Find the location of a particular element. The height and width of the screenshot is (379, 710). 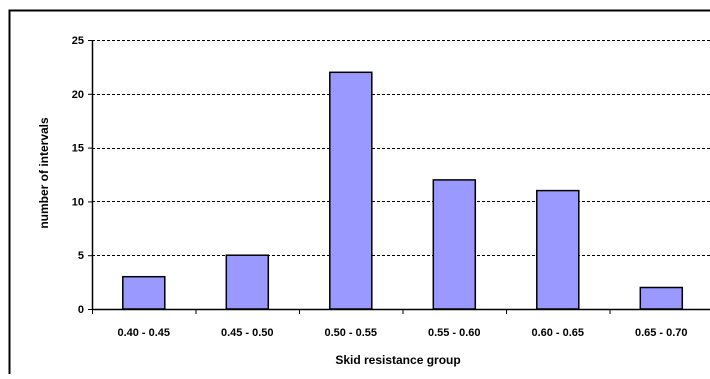

x-tick-label: 0.45 - 0.50 is located at coordinates (247, 333).